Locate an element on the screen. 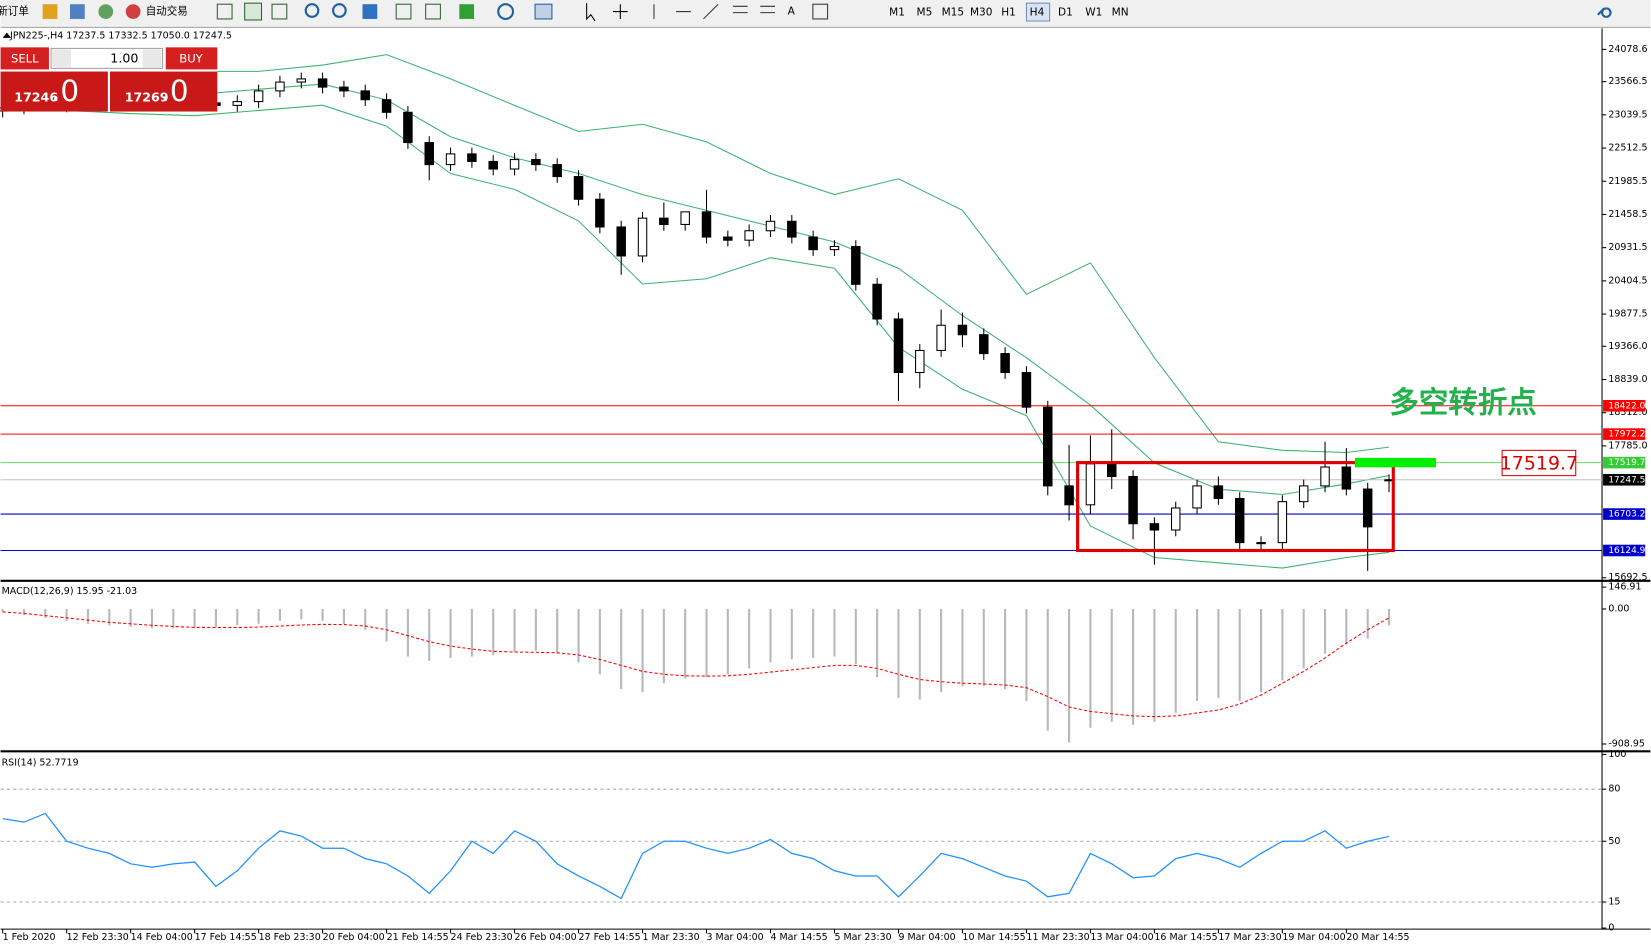  crosshair-tool is located at coordinates (620, 11).